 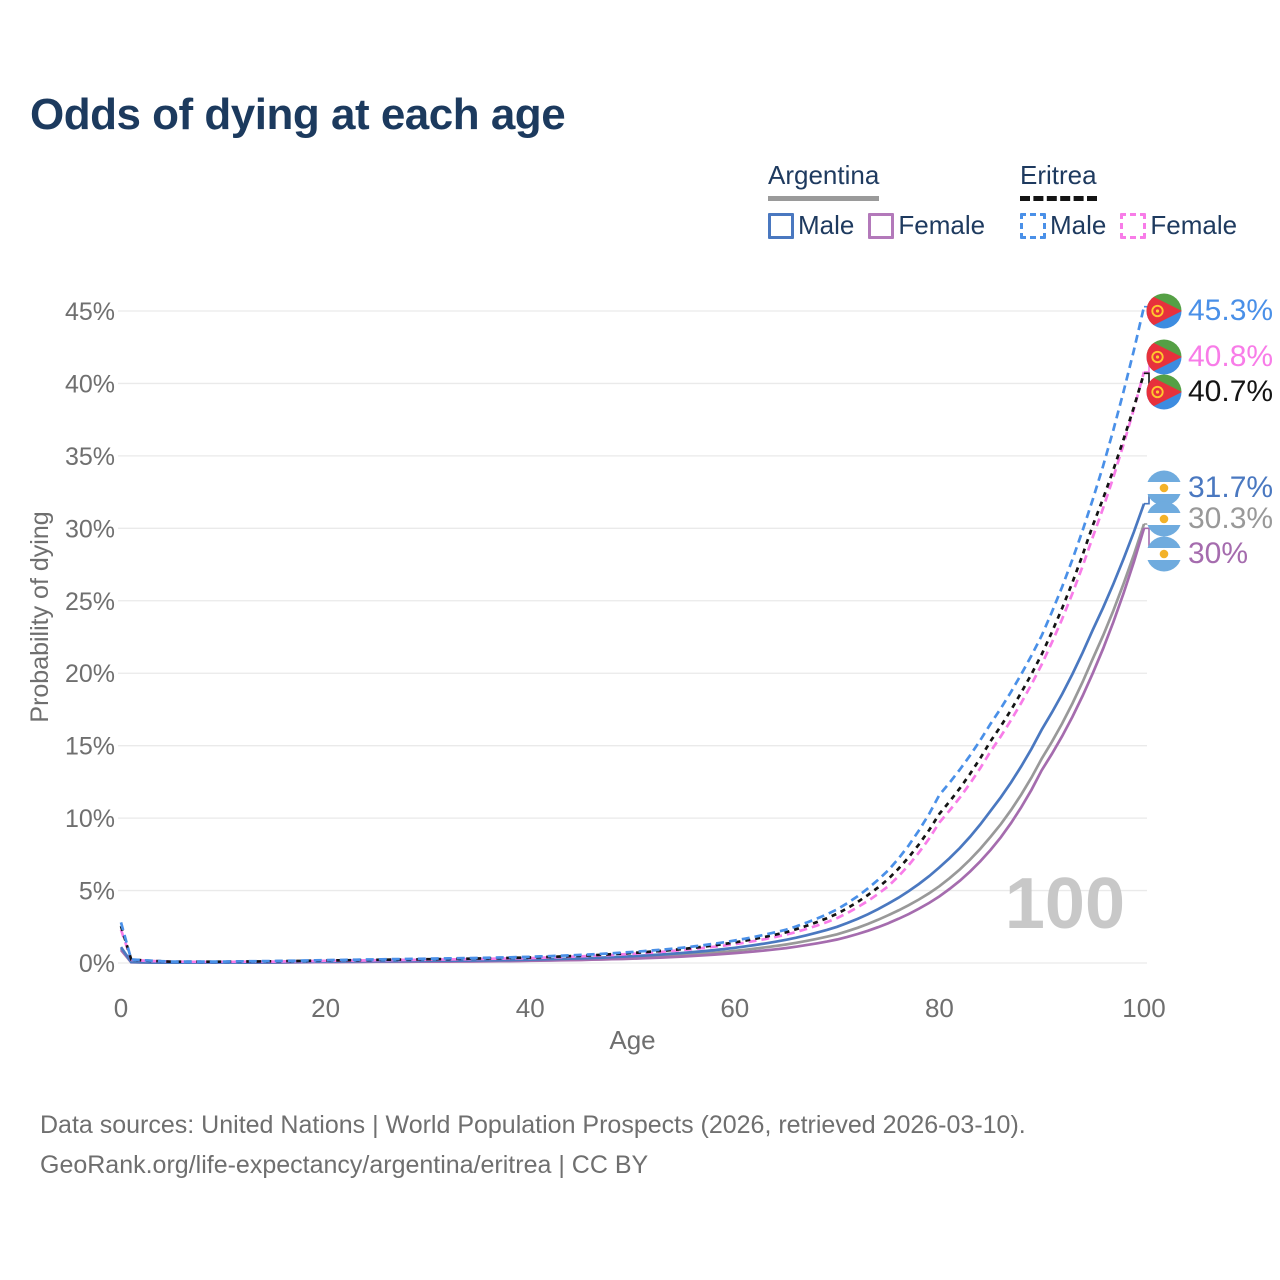 I want to click on end-value: 30%, so click(x=1218, y=553).